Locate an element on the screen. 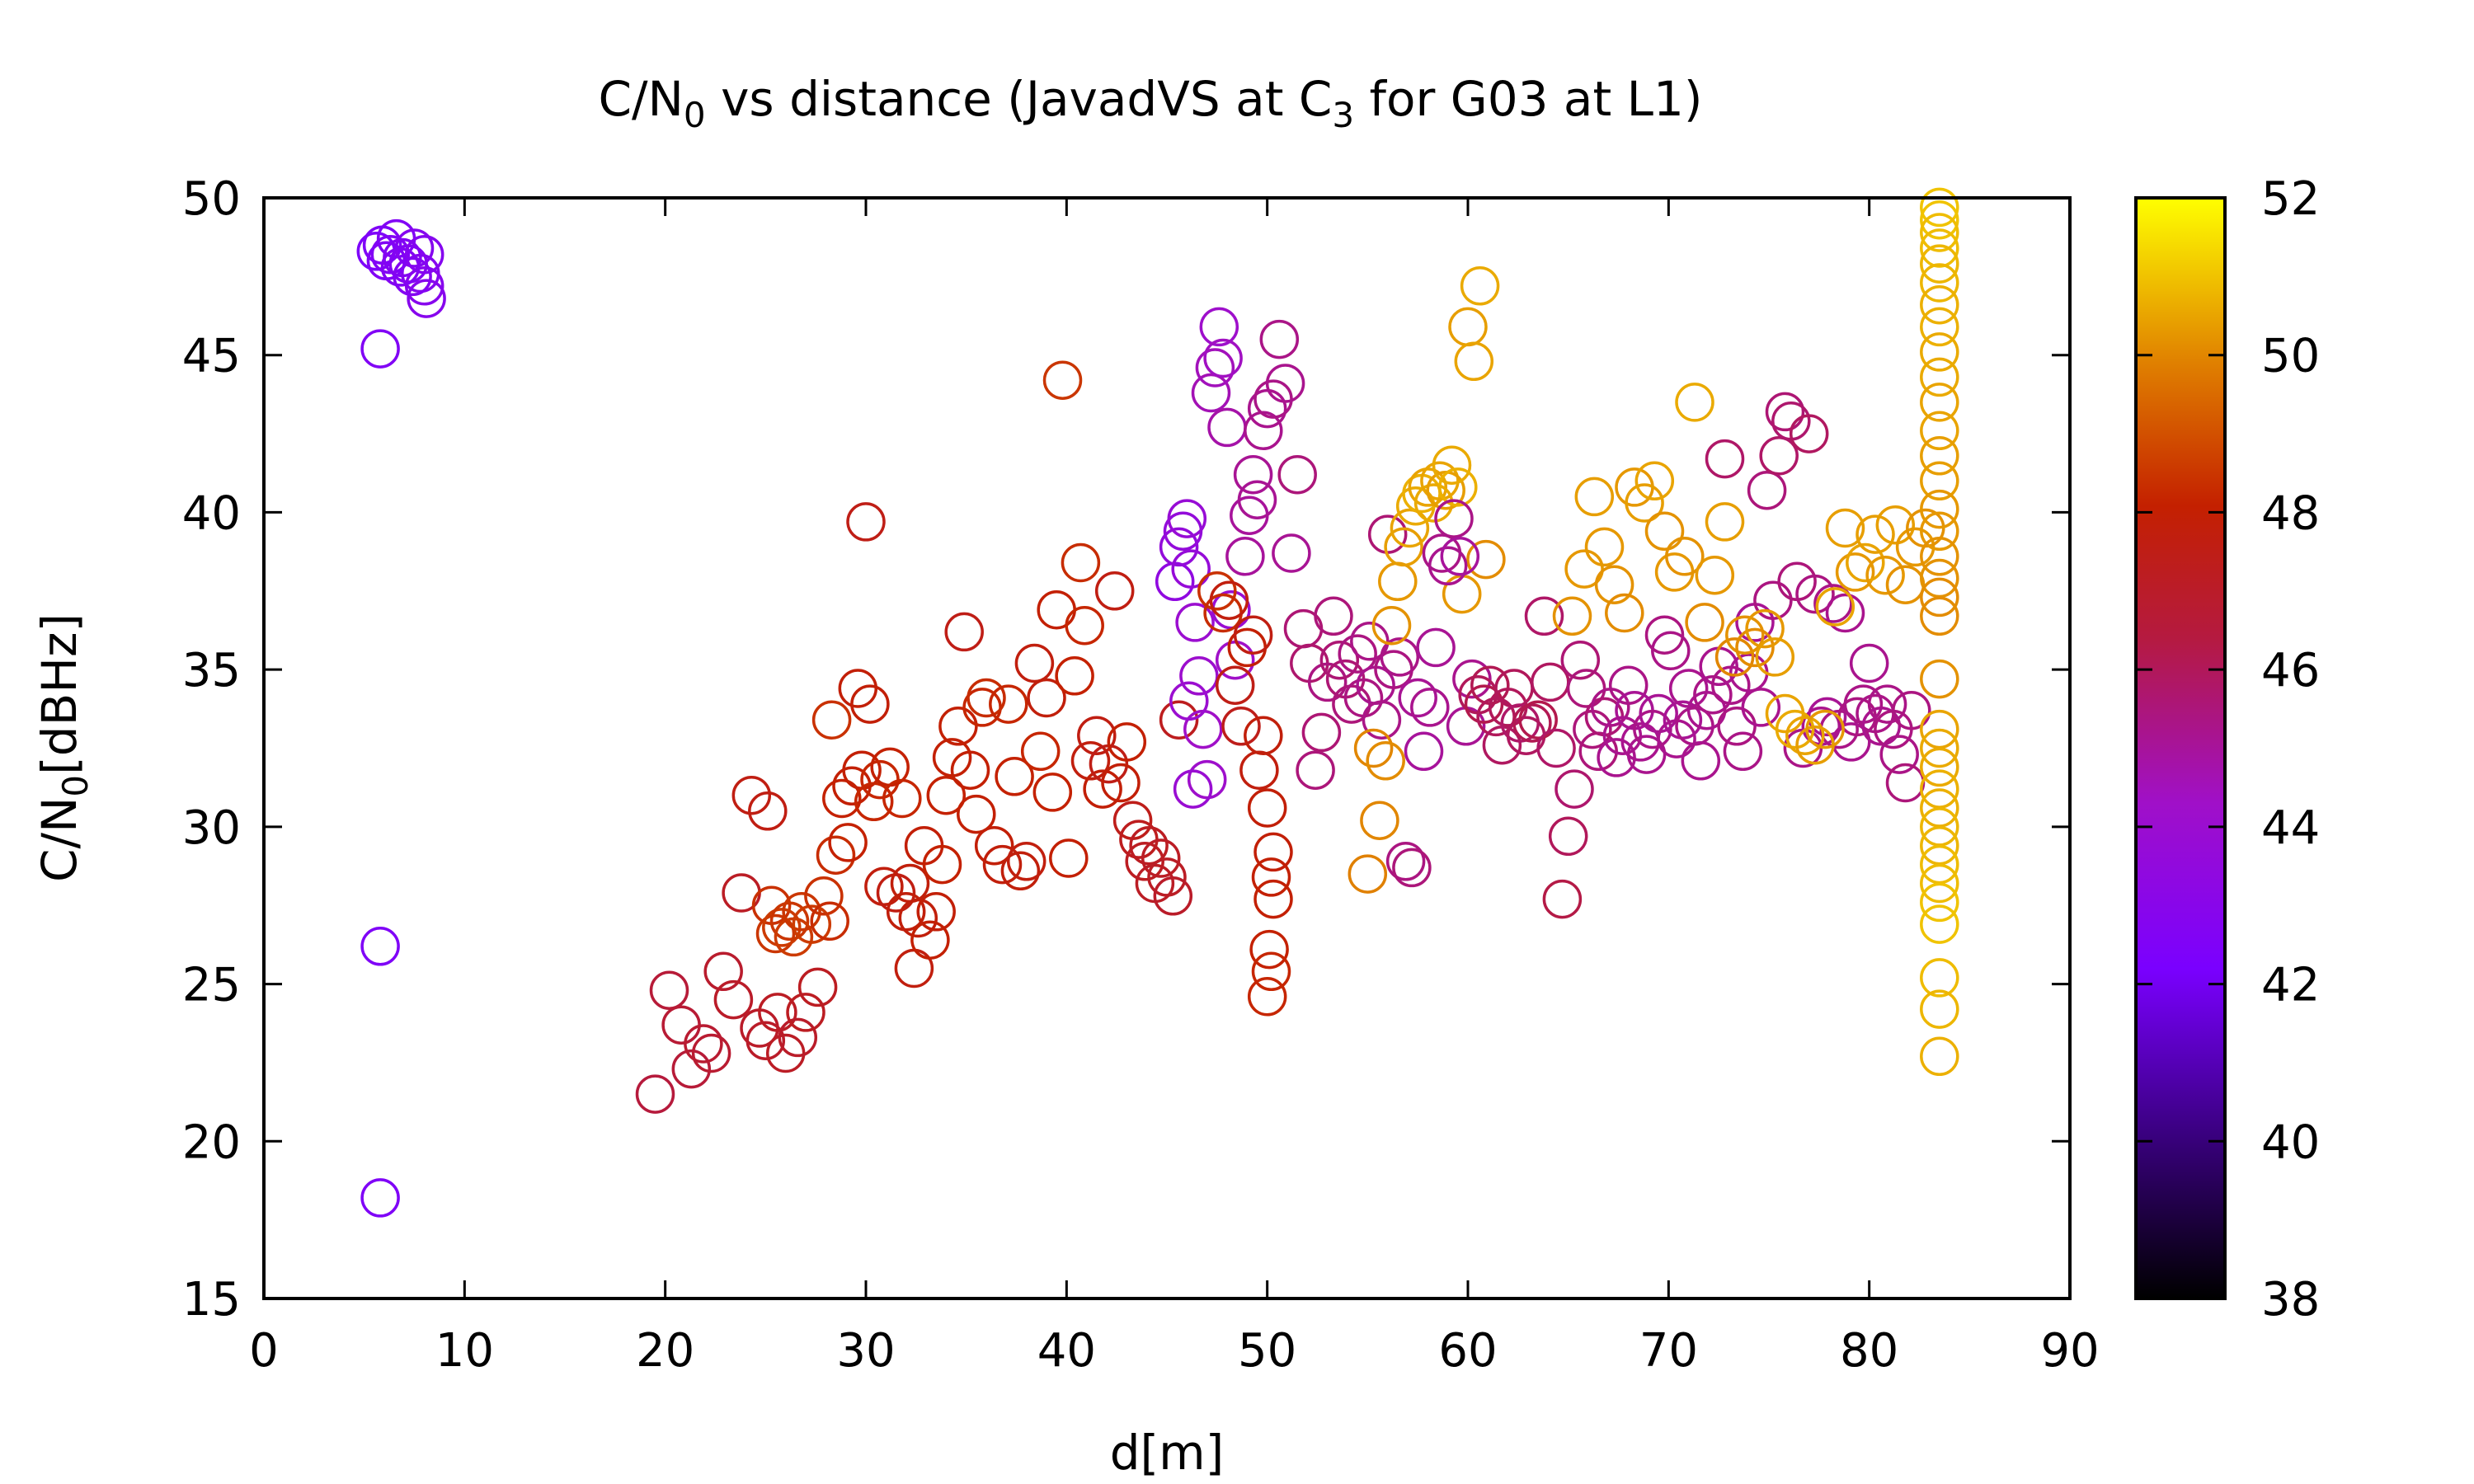 Image resolution: width=2474 pixels, height=1484 pixels. colorbar-tick-label: 38 is located at coordinates (2290, 1300).